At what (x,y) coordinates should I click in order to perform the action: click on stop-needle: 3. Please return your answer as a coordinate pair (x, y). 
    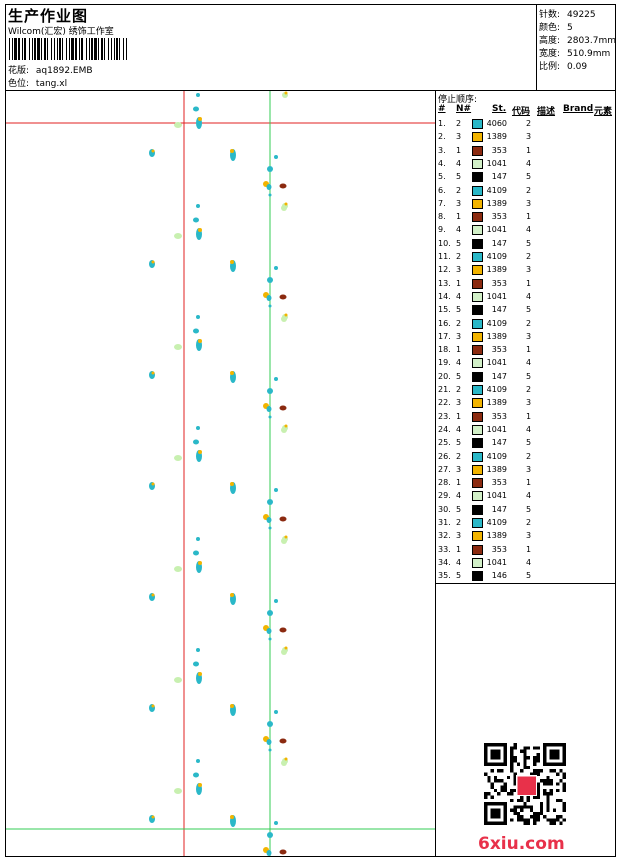
    Looking at the image, I should click on (459, 403).